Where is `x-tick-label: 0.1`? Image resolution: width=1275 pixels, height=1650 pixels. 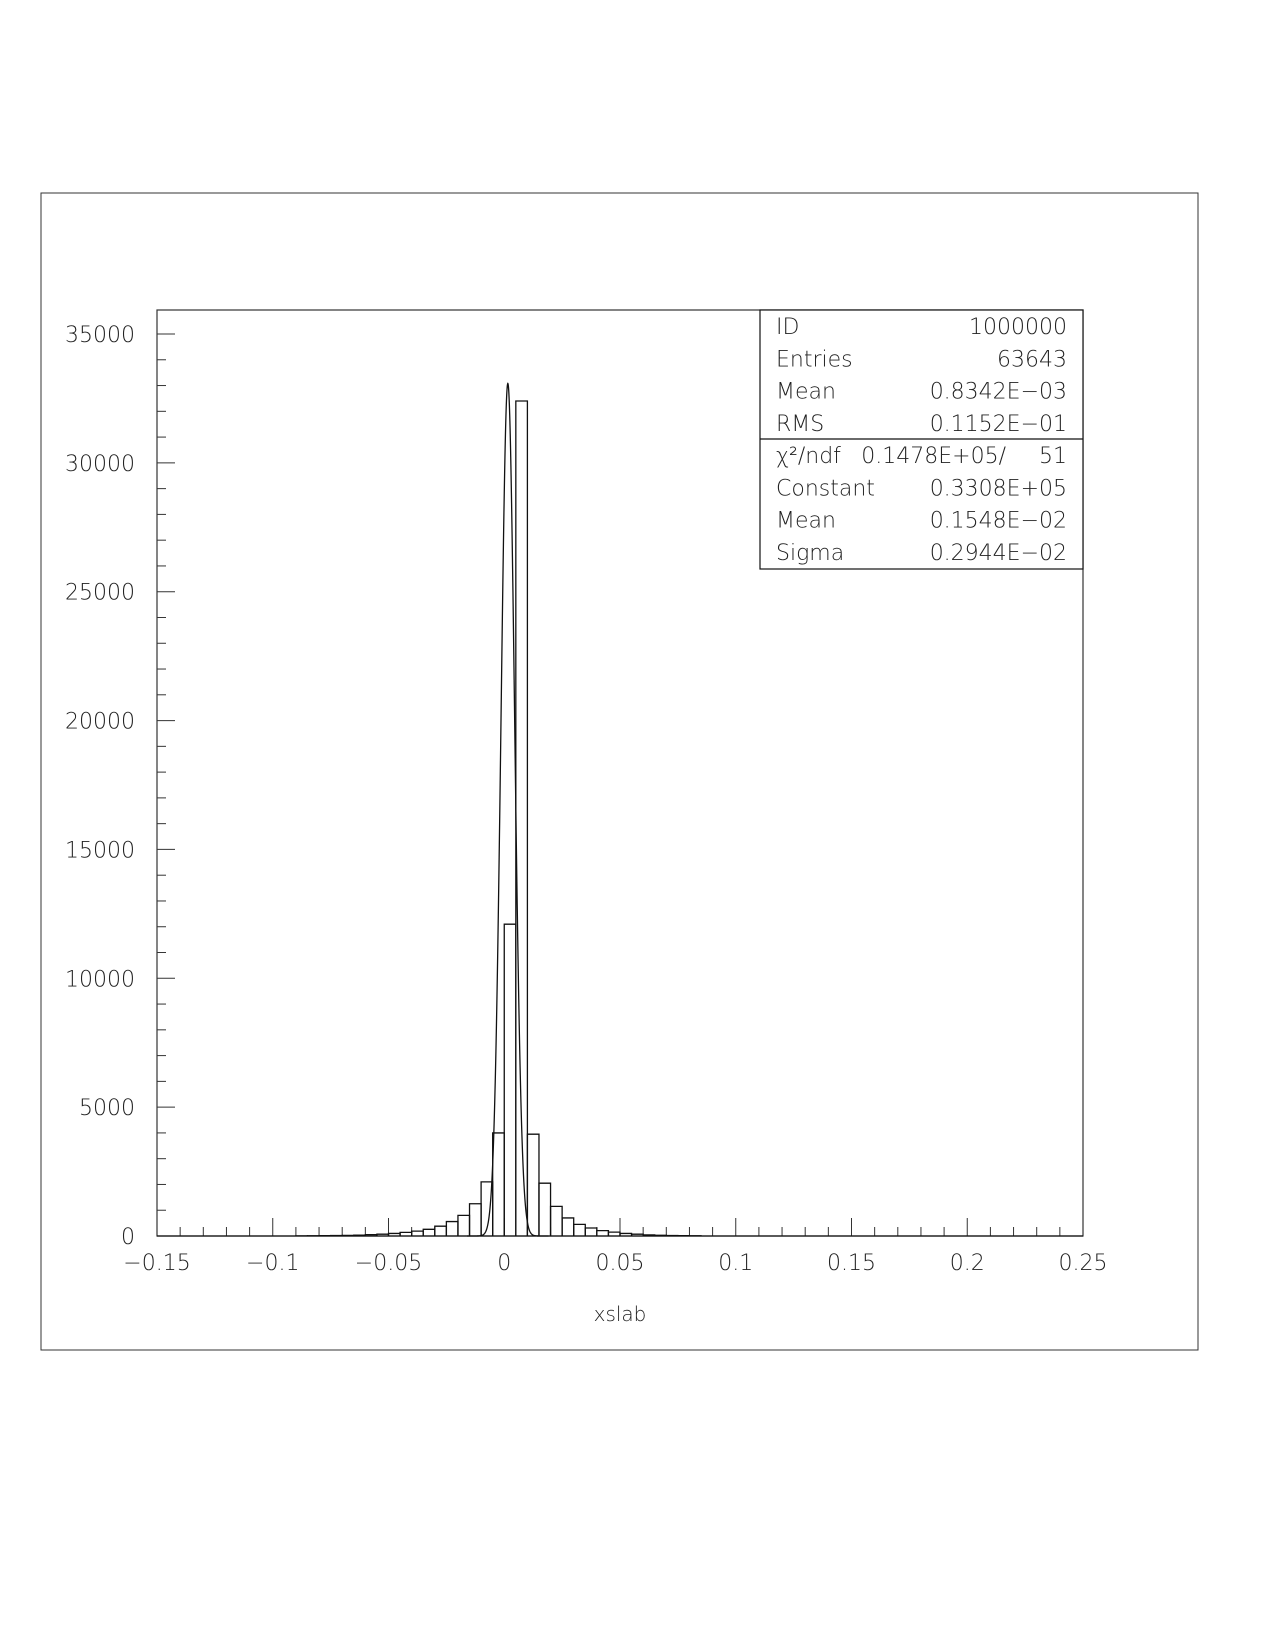 x-tick-label: 0.1 is located at coordinates (735, 1263).